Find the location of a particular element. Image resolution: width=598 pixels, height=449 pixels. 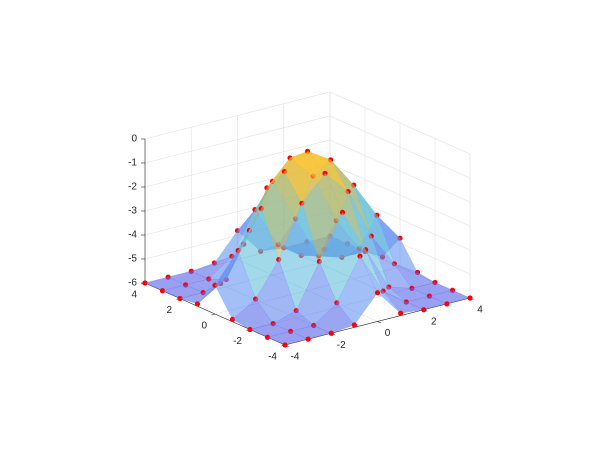

x-tick-label: -4 is located at coordinates (295, 357).